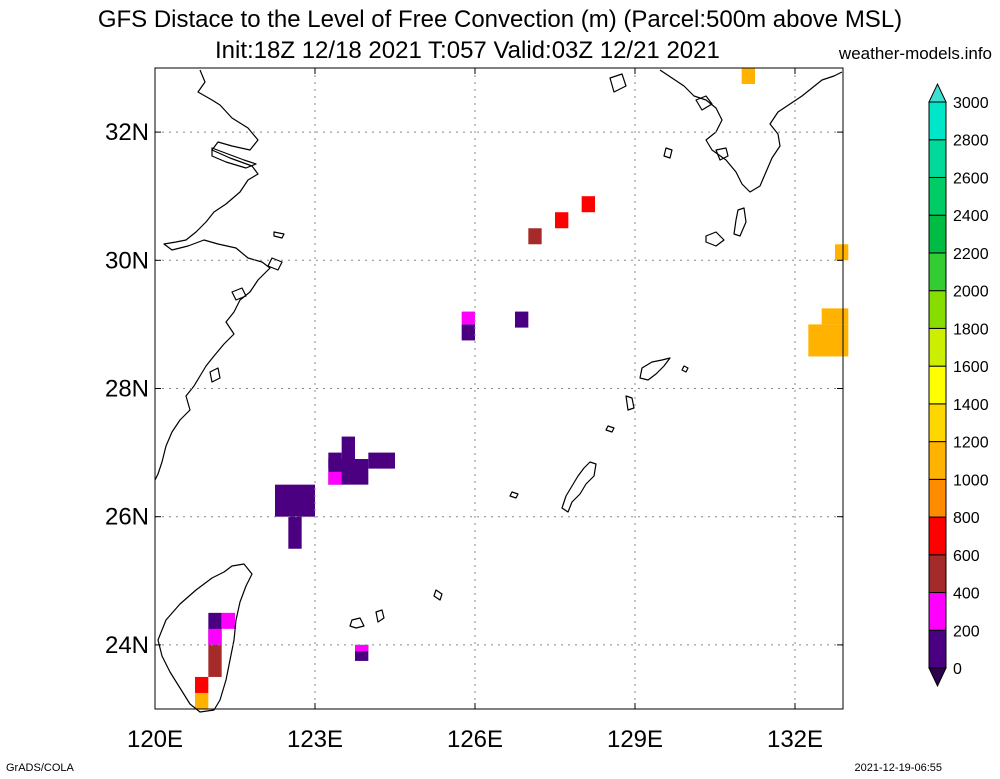  What do you see at coordinates (127, 132) in the screenshot?
I see `lat-label: 32N` at bounding box center [127, 132].